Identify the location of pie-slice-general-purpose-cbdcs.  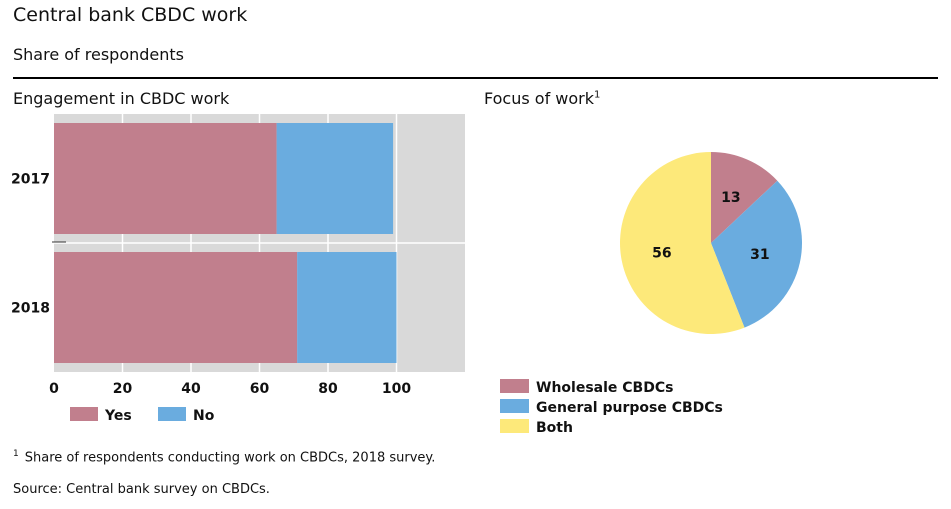
(756, 254).